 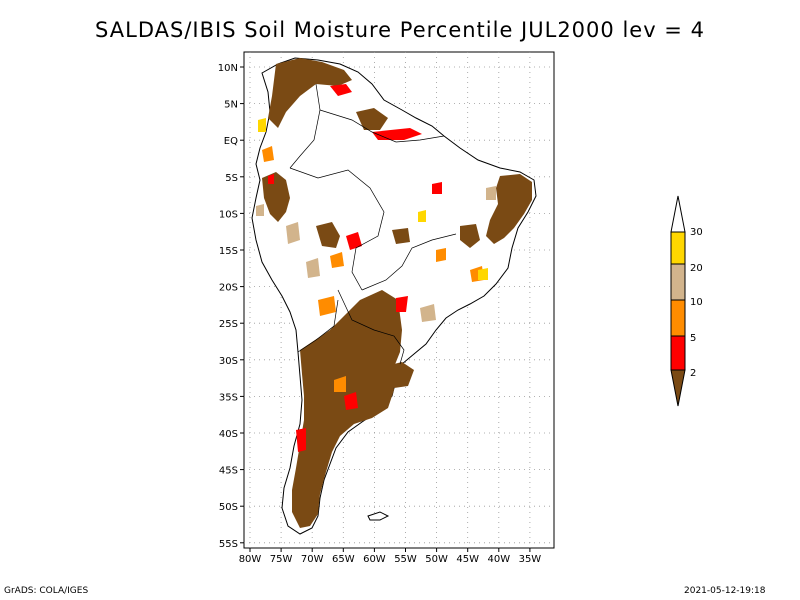 What do you see at coordinates (678, 214) in the screenshot?
I see `colorbar-top-arrow` at bounding box center [678, 214].